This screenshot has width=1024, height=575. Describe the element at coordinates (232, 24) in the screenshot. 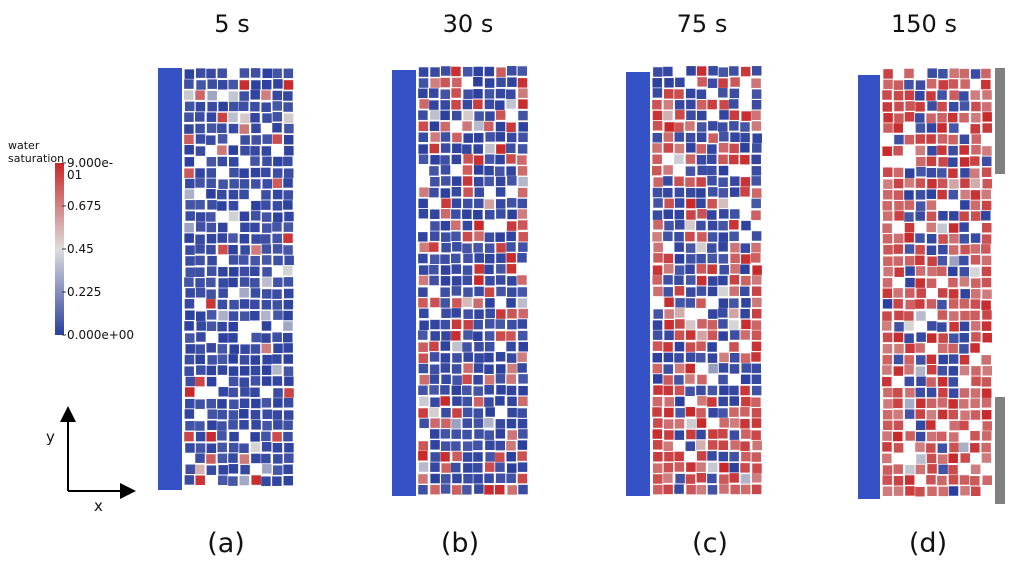

I see `time-label-a: 5 s` at that location.